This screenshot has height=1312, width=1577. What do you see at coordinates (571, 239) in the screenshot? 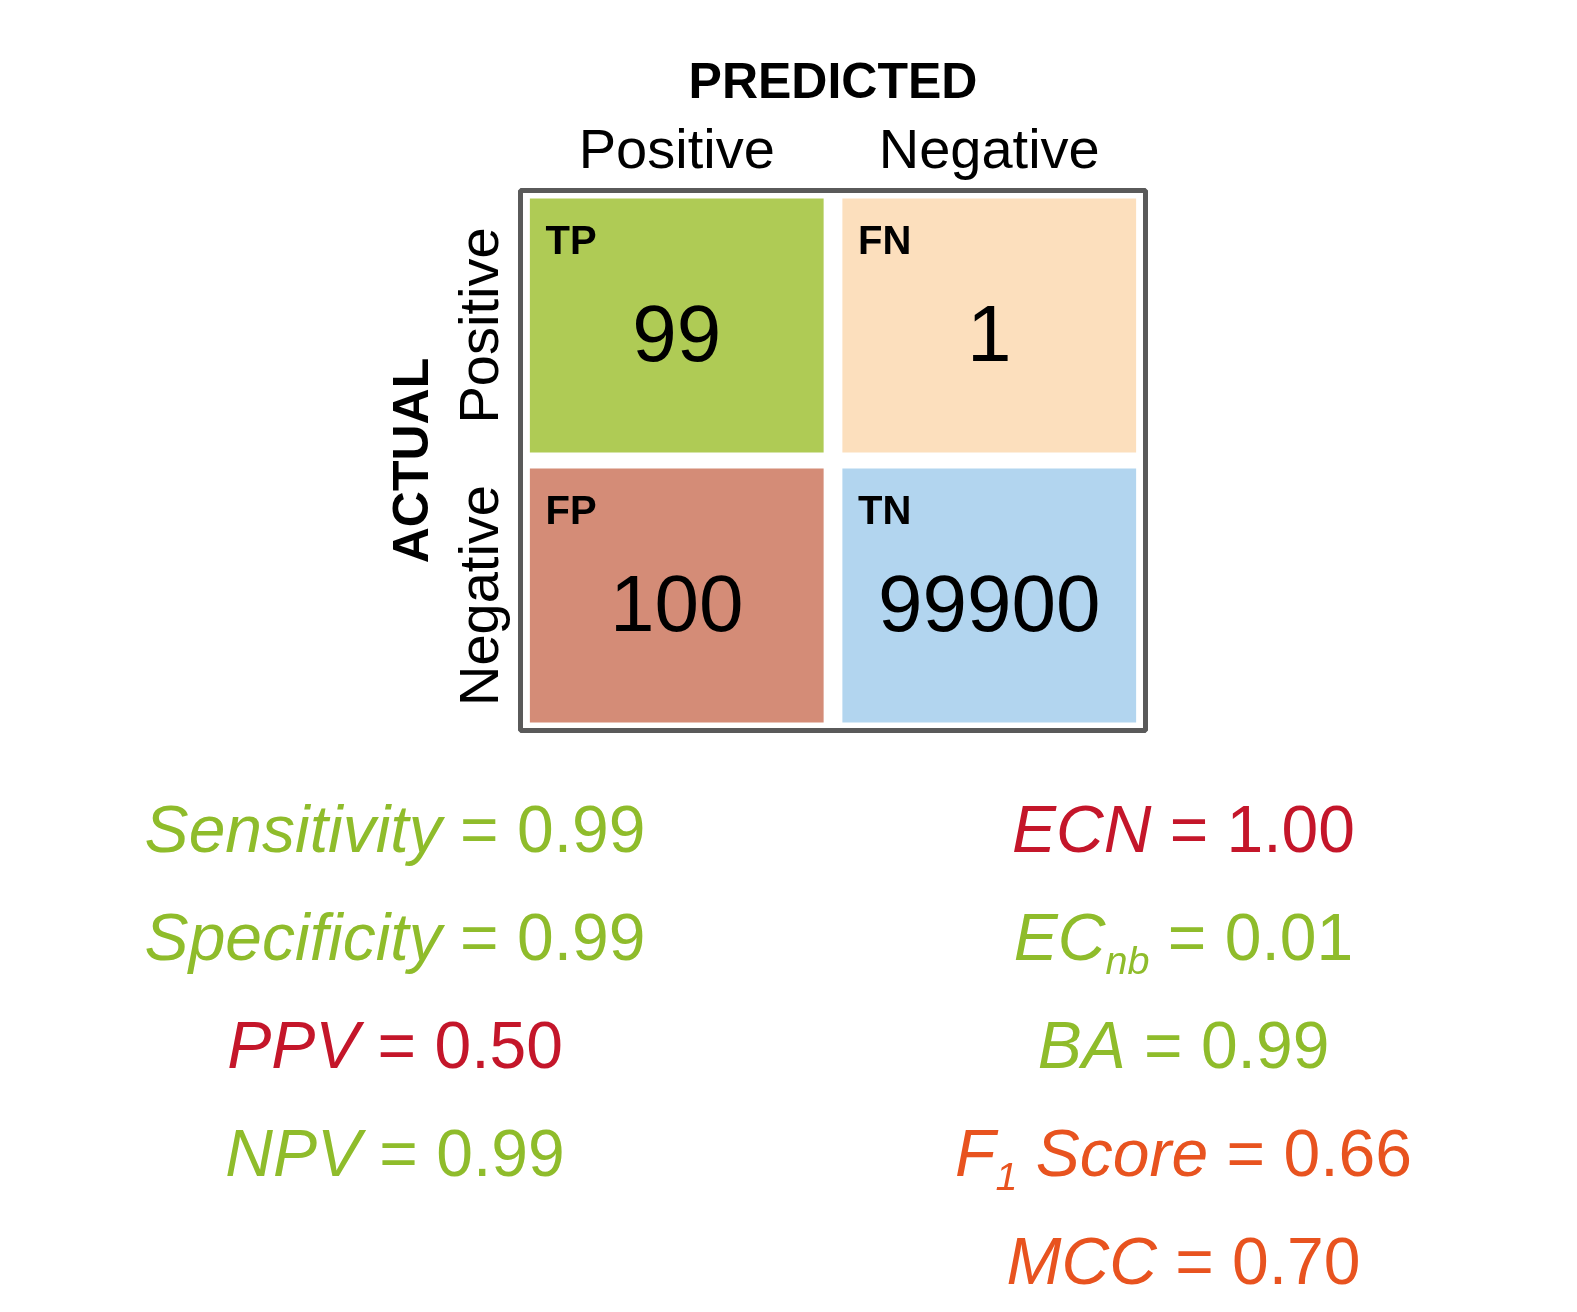
I see `annotation: TP` at bounding box center [571, 239].